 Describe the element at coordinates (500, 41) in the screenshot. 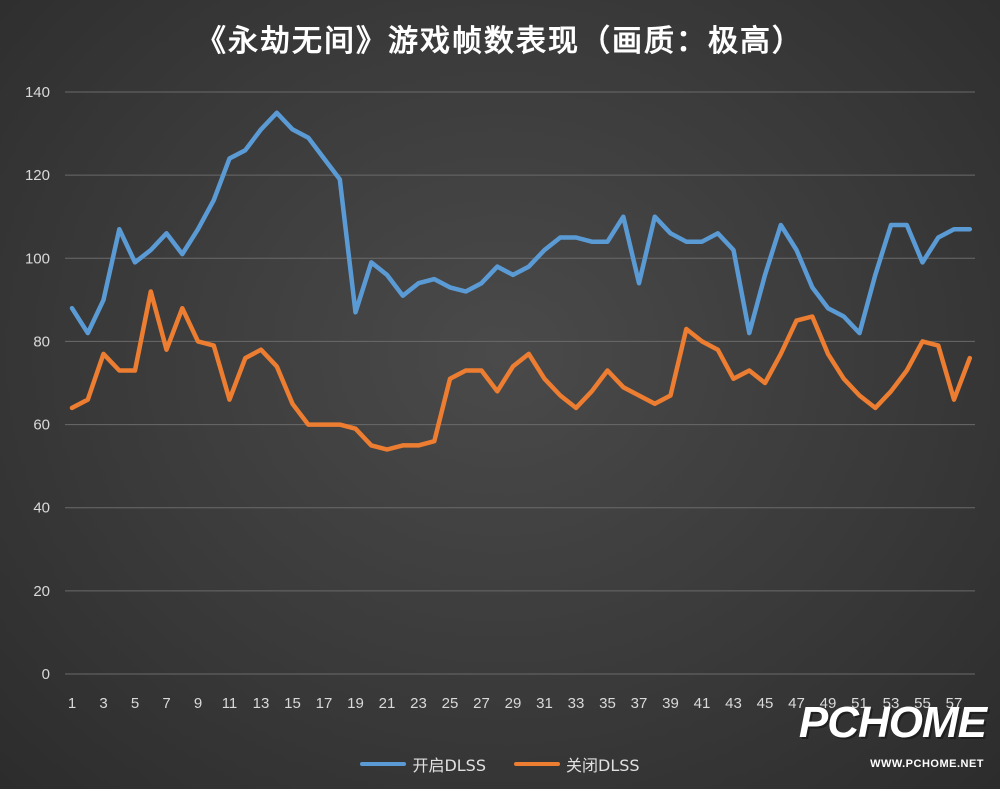

I see `chart-title: 《永劫无间》游戏帧数表现（画质：极高）` at that location.